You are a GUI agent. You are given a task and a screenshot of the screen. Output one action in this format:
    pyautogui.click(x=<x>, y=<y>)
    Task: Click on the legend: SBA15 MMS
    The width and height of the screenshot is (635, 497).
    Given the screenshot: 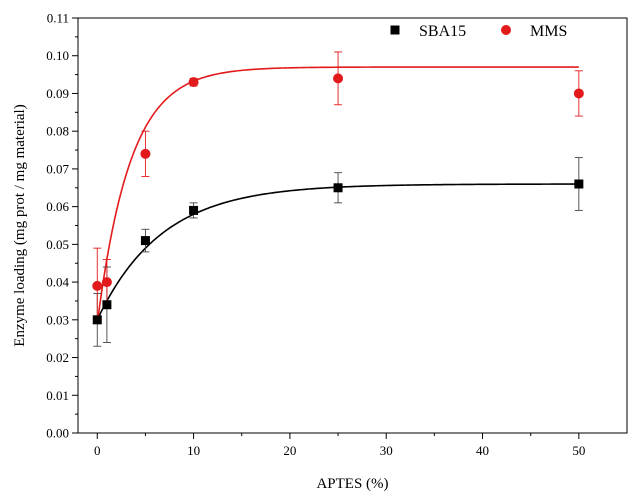 What is the action you would take?
    pyautogui.click(x=478, y=31)
    